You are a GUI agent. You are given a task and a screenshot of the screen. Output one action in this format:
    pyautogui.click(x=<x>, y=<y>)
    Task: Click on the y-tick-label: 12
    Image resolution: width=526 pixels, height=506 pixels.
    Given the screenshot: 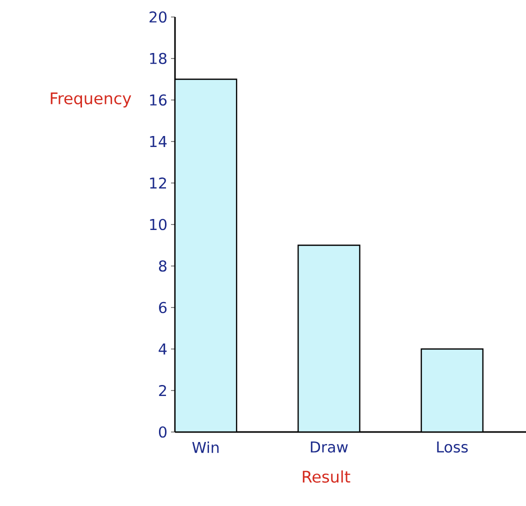 What is the action you would take?
    pyautogui.click(x=158, y=183)
    